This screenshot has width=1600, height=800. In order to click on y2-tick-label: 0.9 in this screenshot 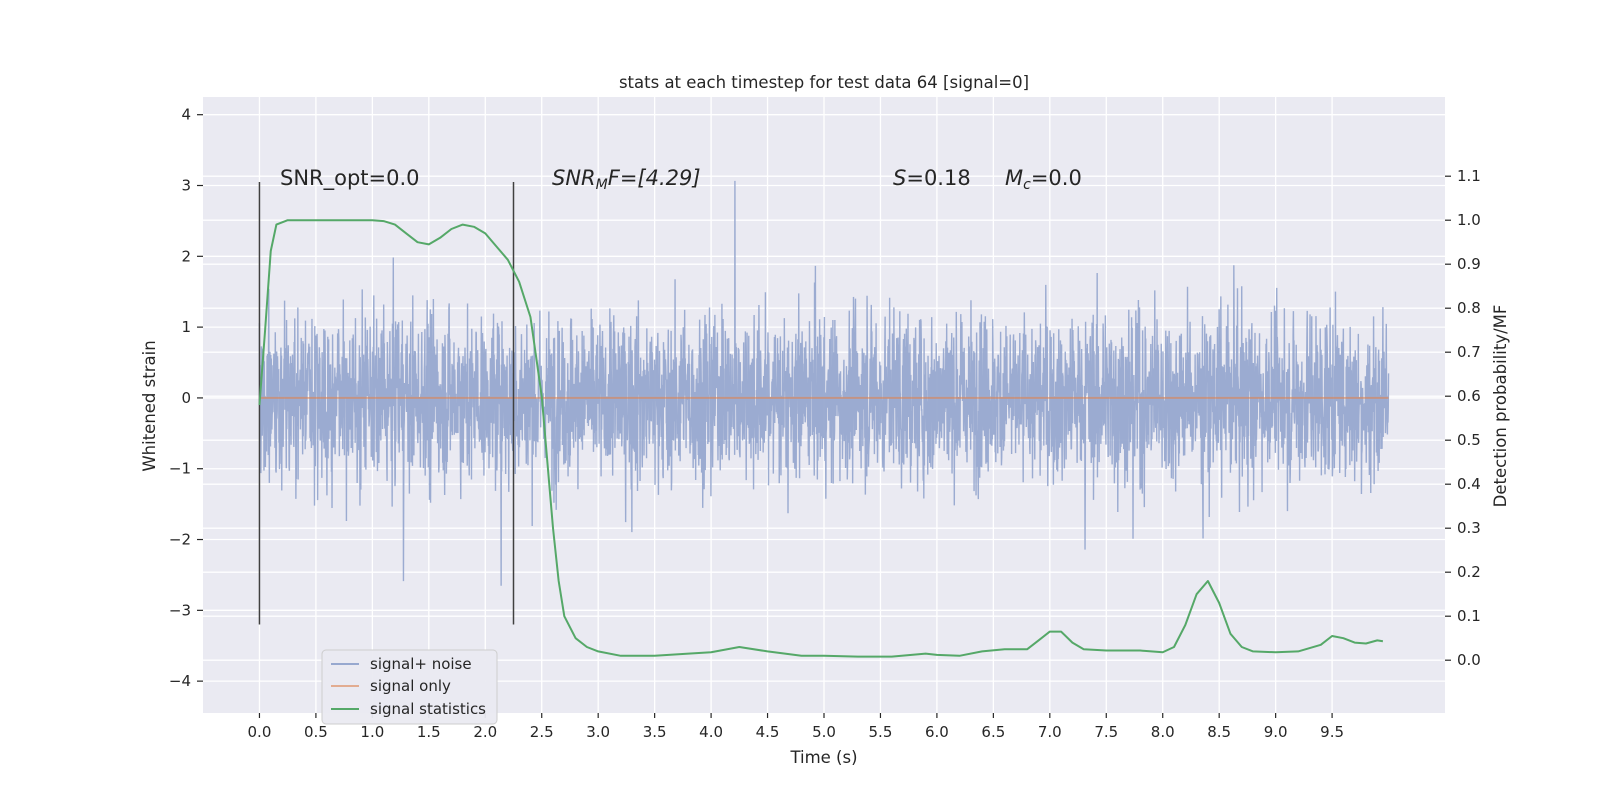, I will do `click(1469, 264)`.